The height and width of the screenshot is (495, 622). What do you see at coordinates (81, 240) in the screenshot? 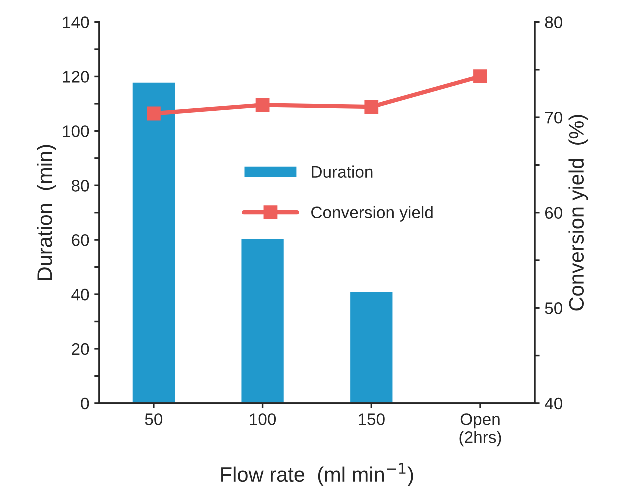
I see `y-tick-label: 60` at bounding box center [81, 240].